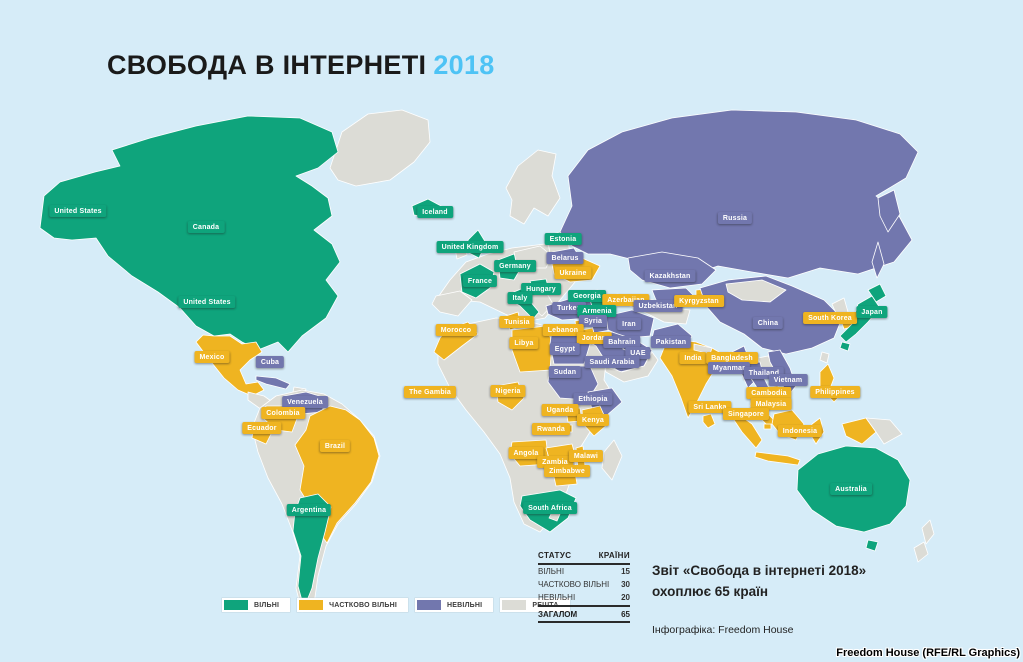 The width and height of the screenshot is (1023, 662). I want to click on country-greenland, so click(380, 148).